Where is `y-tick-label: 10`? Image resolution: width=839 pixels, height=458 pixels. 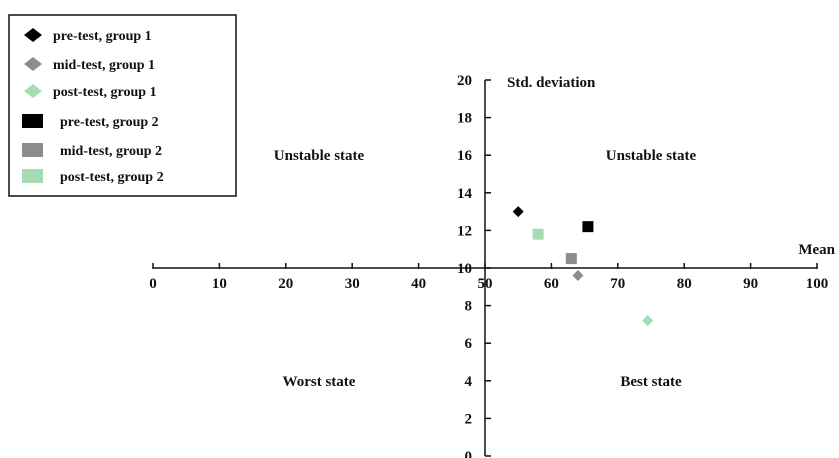 y-tick-label: 10 is located at coordinates (464, 269).